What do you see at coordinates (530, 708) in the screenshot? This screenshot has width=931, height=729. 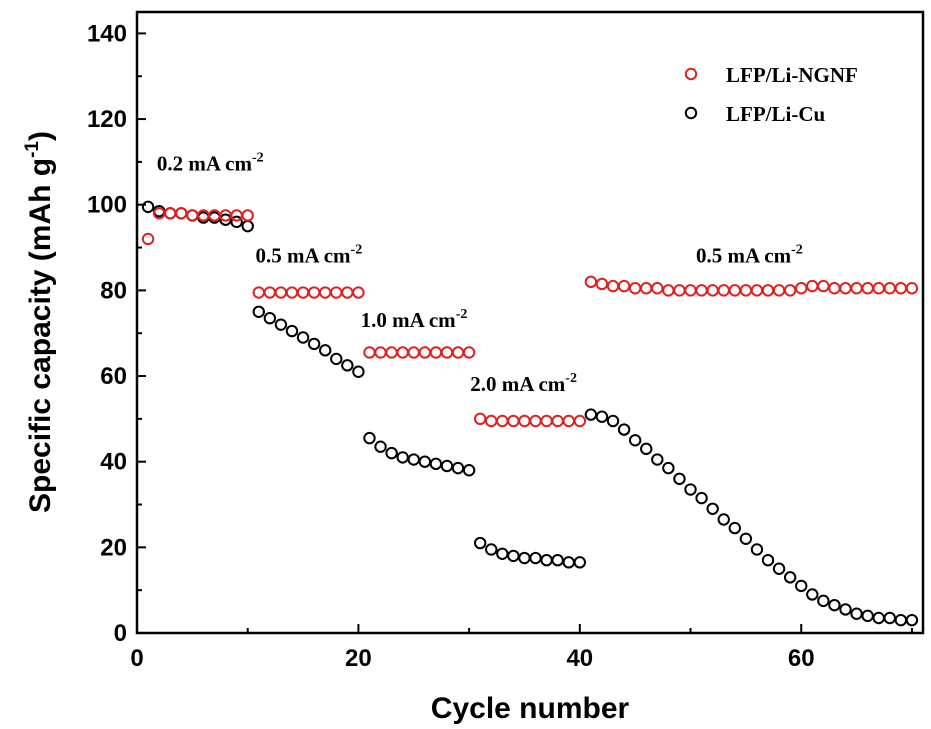 I see `x-axis-label: Cycle number` at bounding box center [530, 708].